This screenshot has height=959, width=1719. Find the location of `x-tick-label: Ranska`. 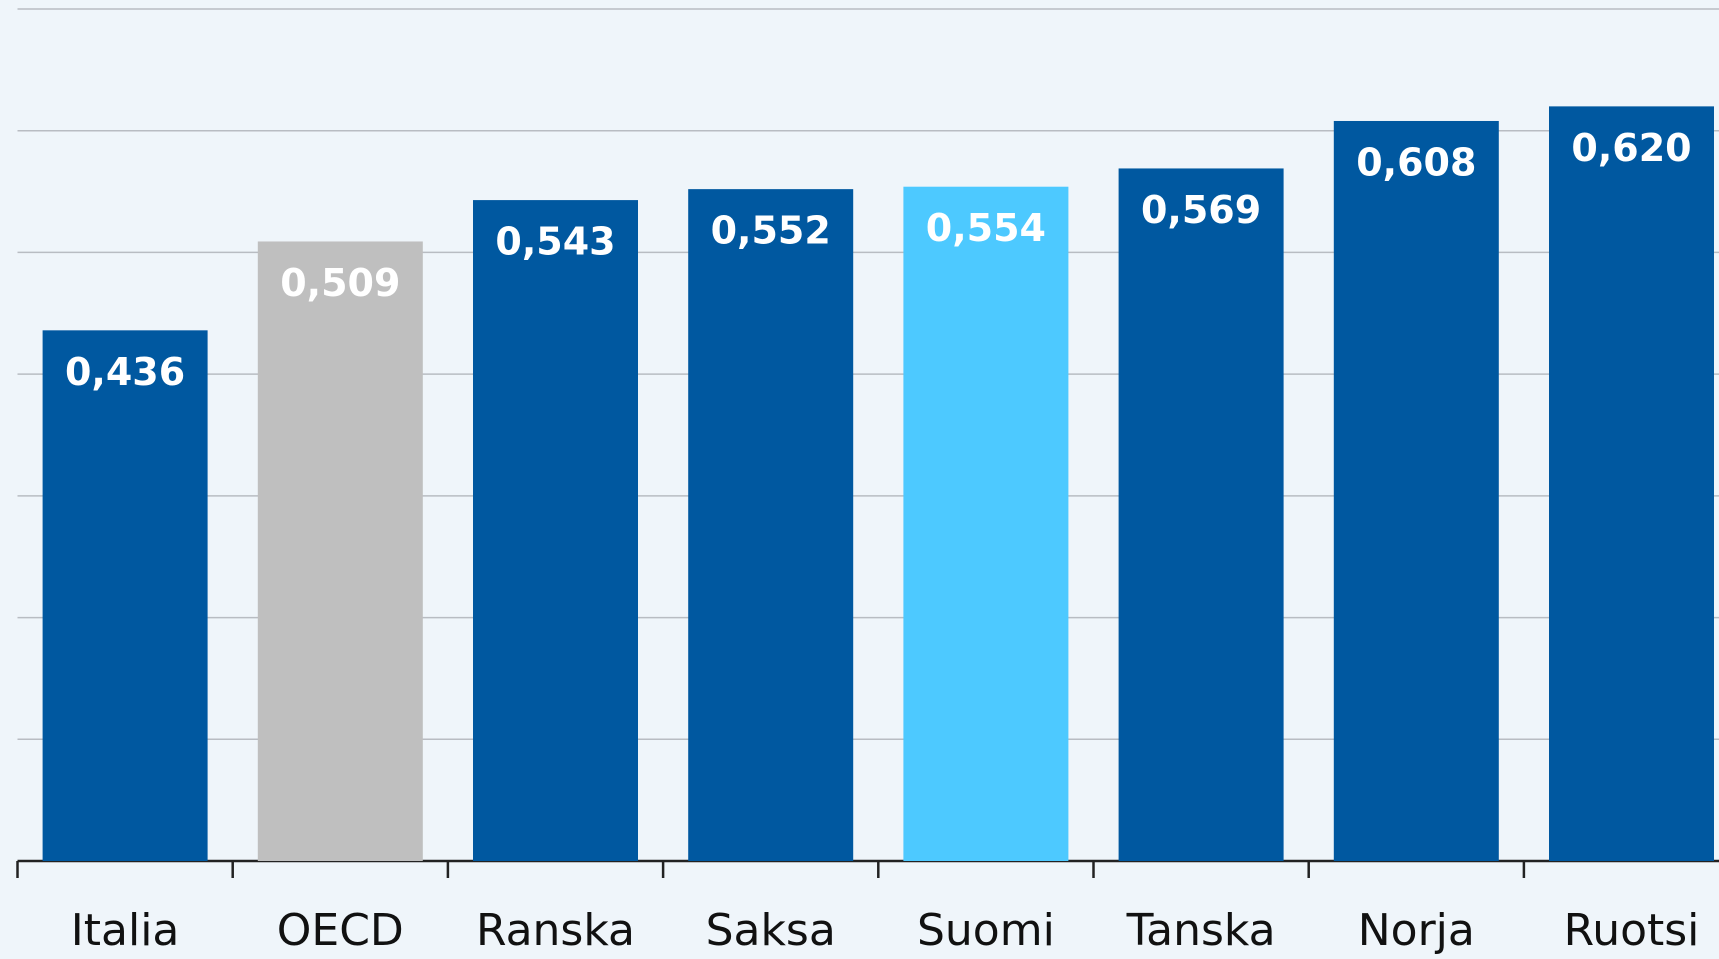

x-tick-label: Ranska is located at coordinates (555, 930).